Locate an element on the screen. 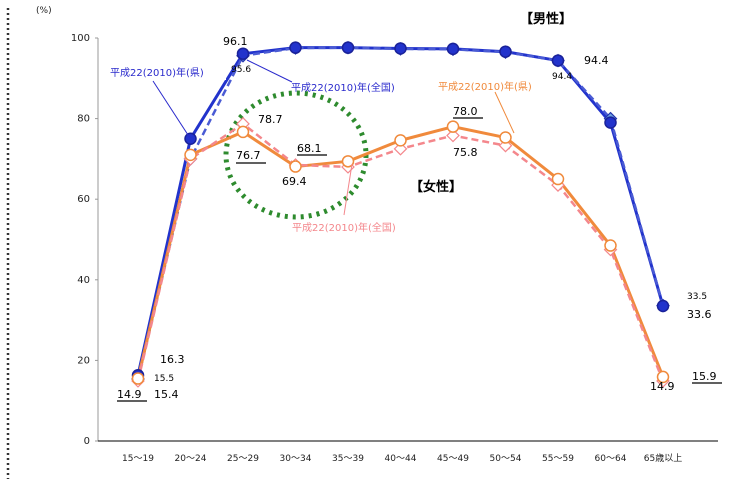 The height and width of the screenshot is (483, 741). callout-female-pref: 平成22(2010)年(県) is located at coordinates (485, 86).